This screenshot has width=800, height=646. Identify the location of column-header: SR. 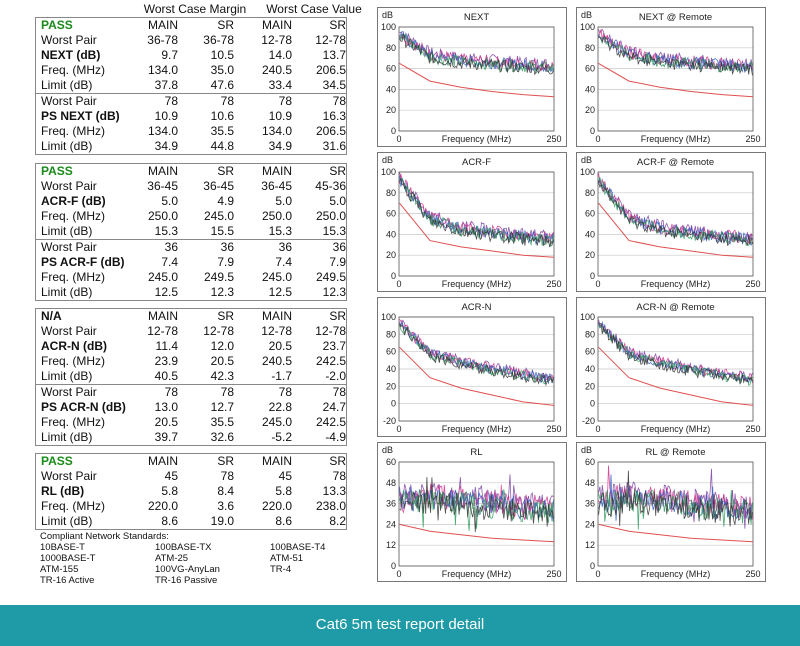
(225, 316).